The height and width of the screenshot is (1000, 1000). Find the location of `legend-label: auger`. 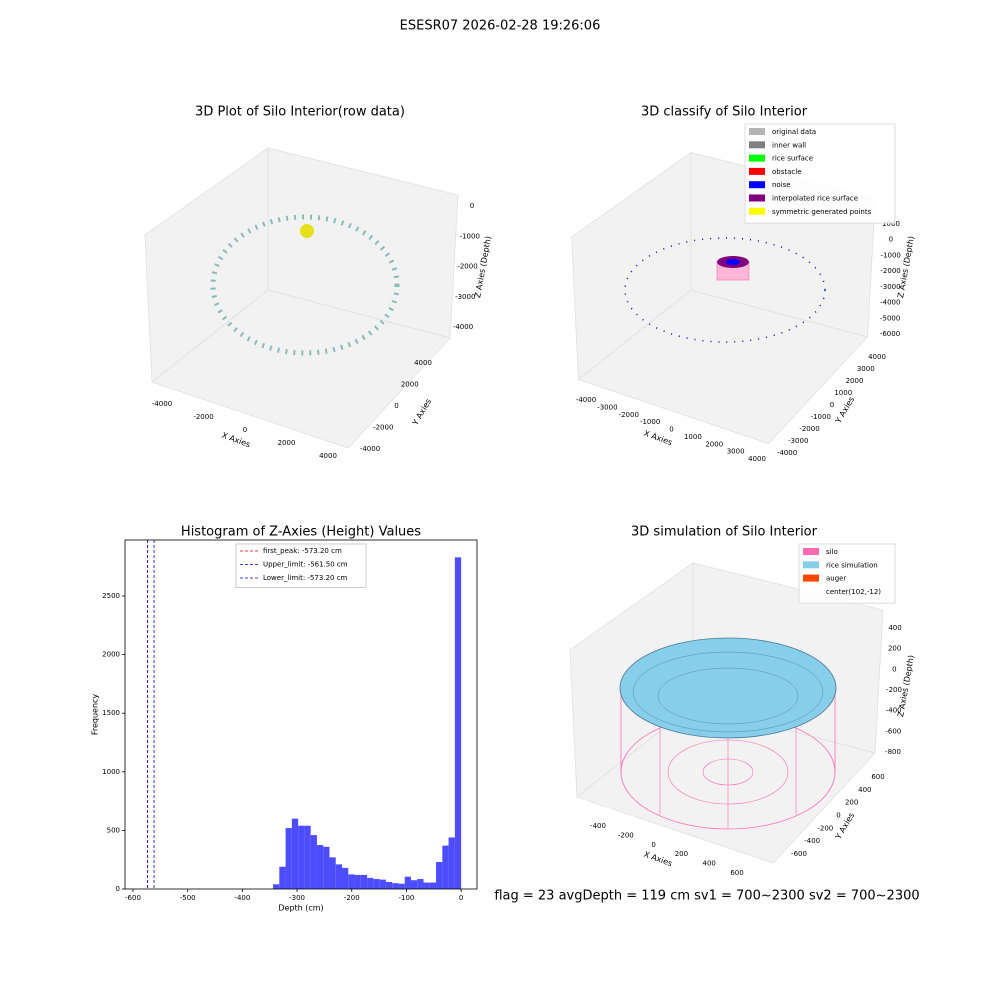

legend-label: auger is located at coordinates (836, 579).